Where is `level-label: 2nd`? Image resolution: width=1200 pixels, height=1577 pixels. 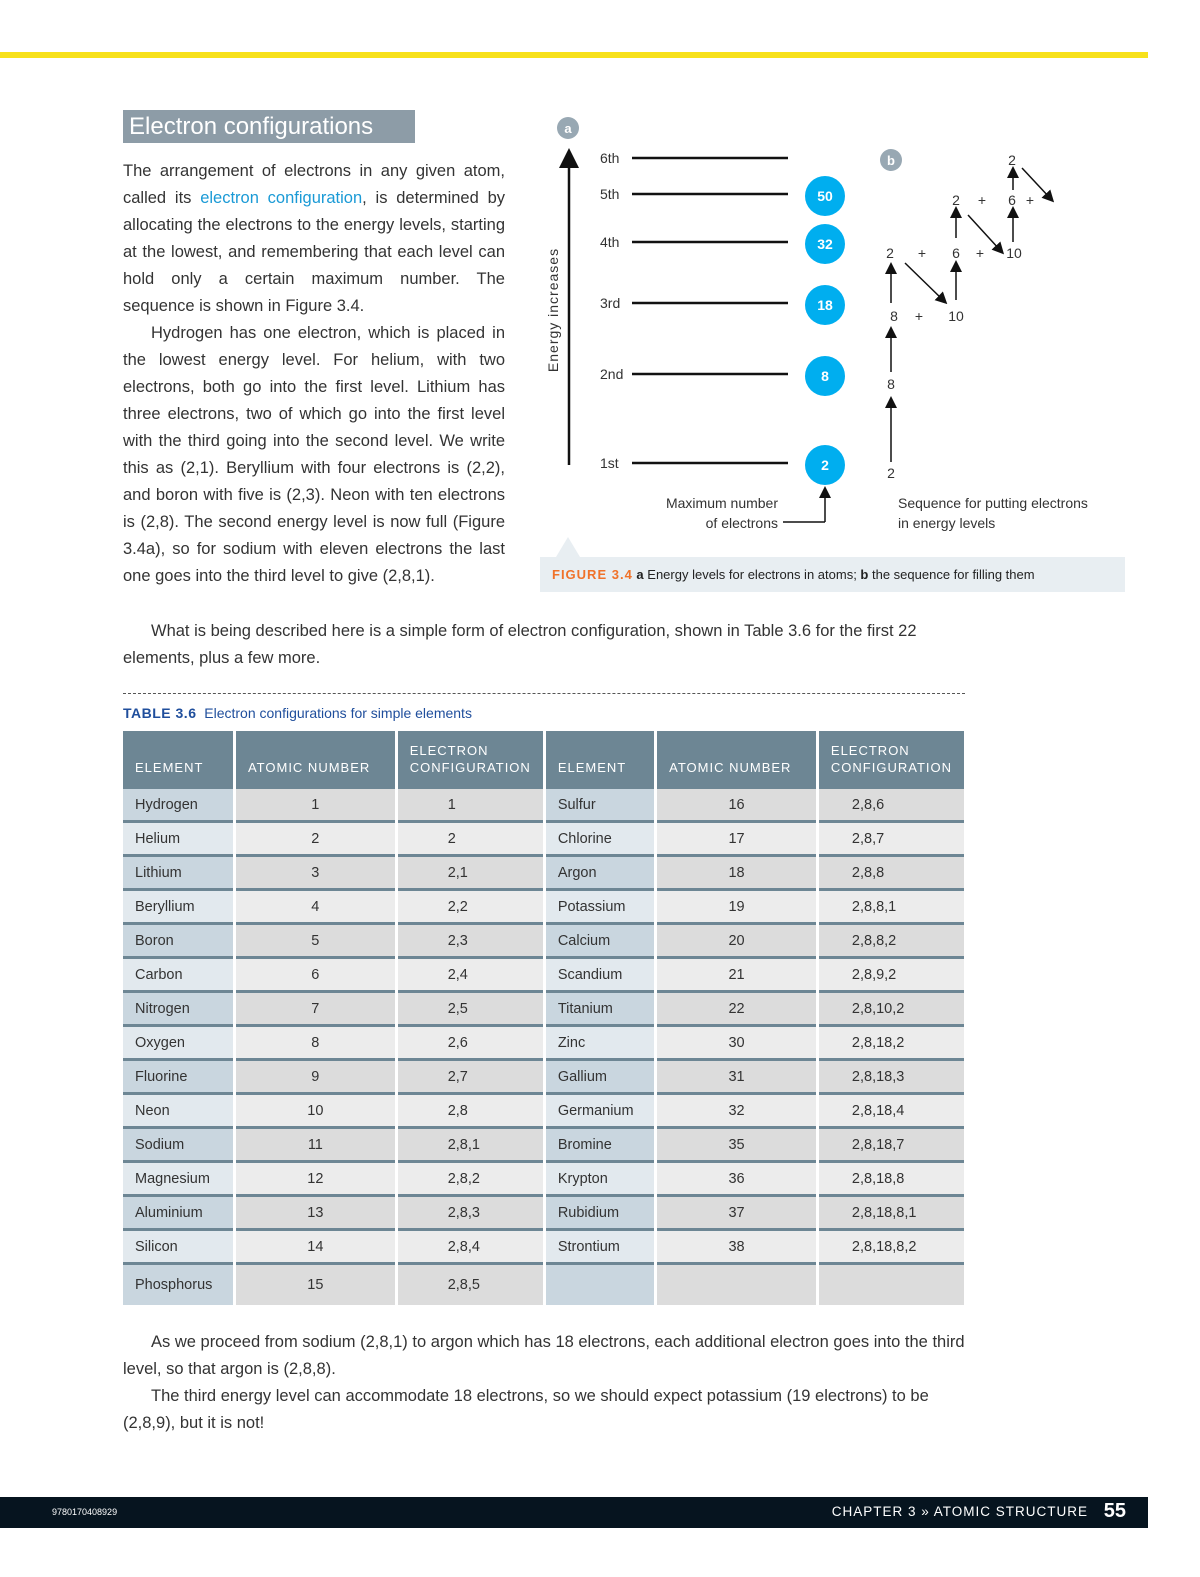
level-label: 2nd is located at coordinates (611, 374).